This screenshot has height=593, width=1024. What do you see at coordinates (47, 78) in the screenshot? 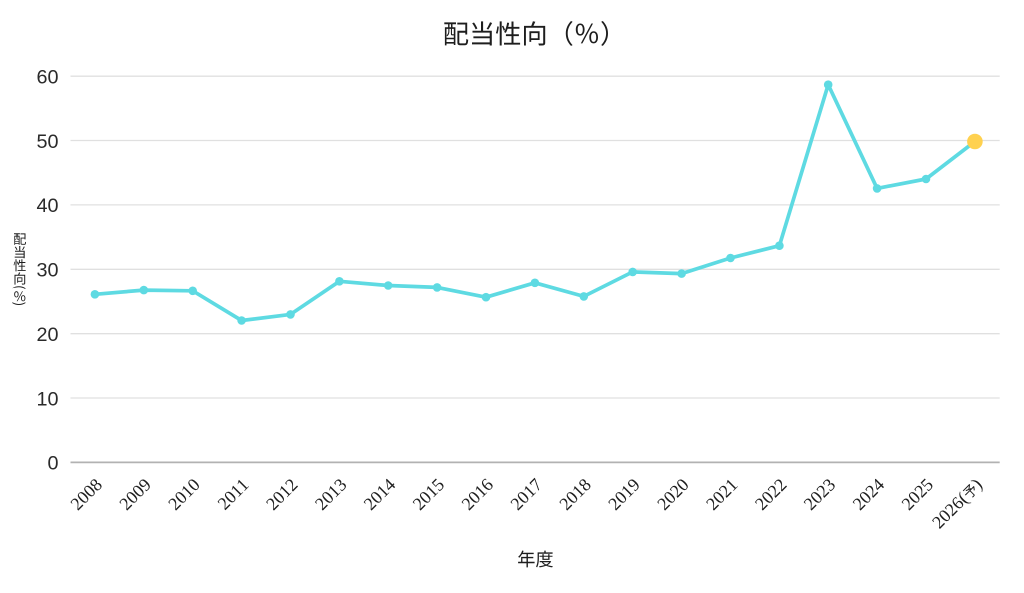
I see `svg-text: 60` at bounding box center [47, 78].